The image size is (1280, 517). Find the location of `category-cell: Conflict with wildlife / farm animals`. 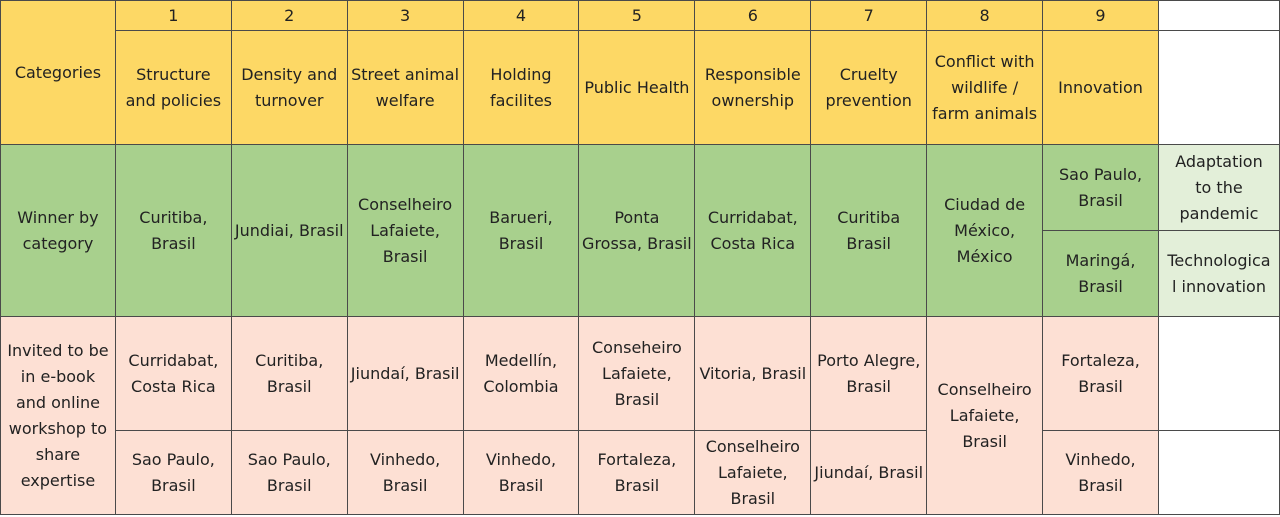

category-cell: Conflict with wildlife / farm animals is located at coordinates (985, 87).